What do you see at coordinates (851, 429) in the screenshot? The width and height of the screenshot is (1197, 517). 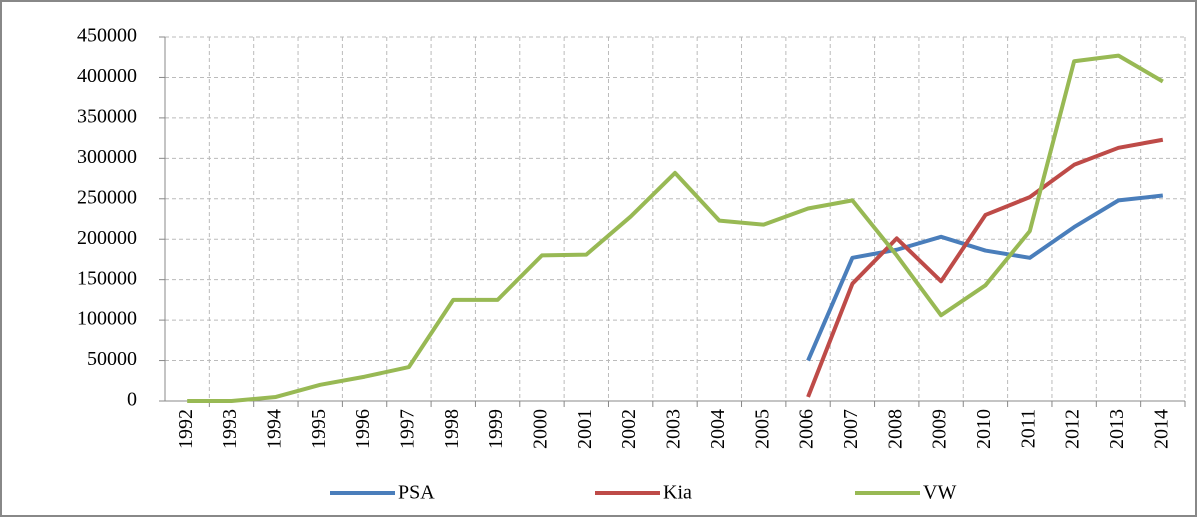 I see `x-tick-label: 2007` at bounding box center [851, 429].